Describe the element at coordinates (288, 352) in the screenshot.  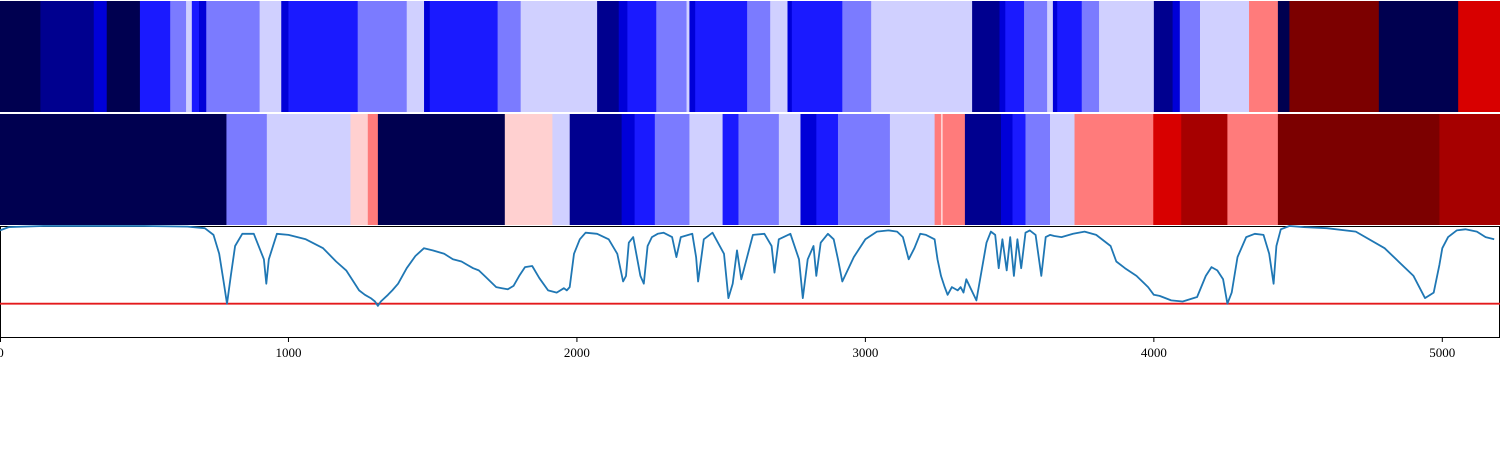
I see `x-tick-label: 1000` at that location.